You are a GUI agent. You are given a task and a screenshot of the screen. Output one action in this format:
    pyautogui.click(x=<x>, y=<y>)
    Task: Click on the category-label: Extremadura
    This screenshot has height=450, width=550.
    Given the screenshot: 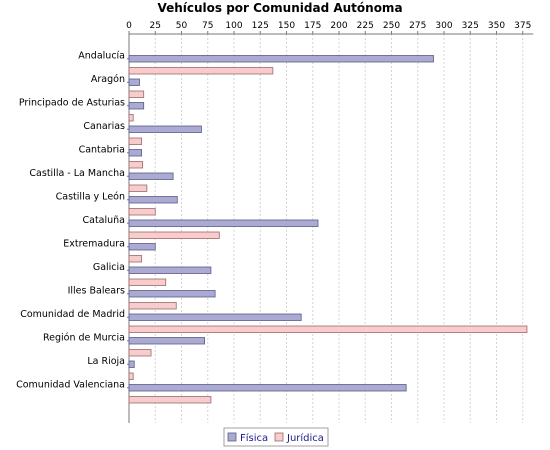 What is the action you would take?
    pyautogui.click(x=94, y=244)
    